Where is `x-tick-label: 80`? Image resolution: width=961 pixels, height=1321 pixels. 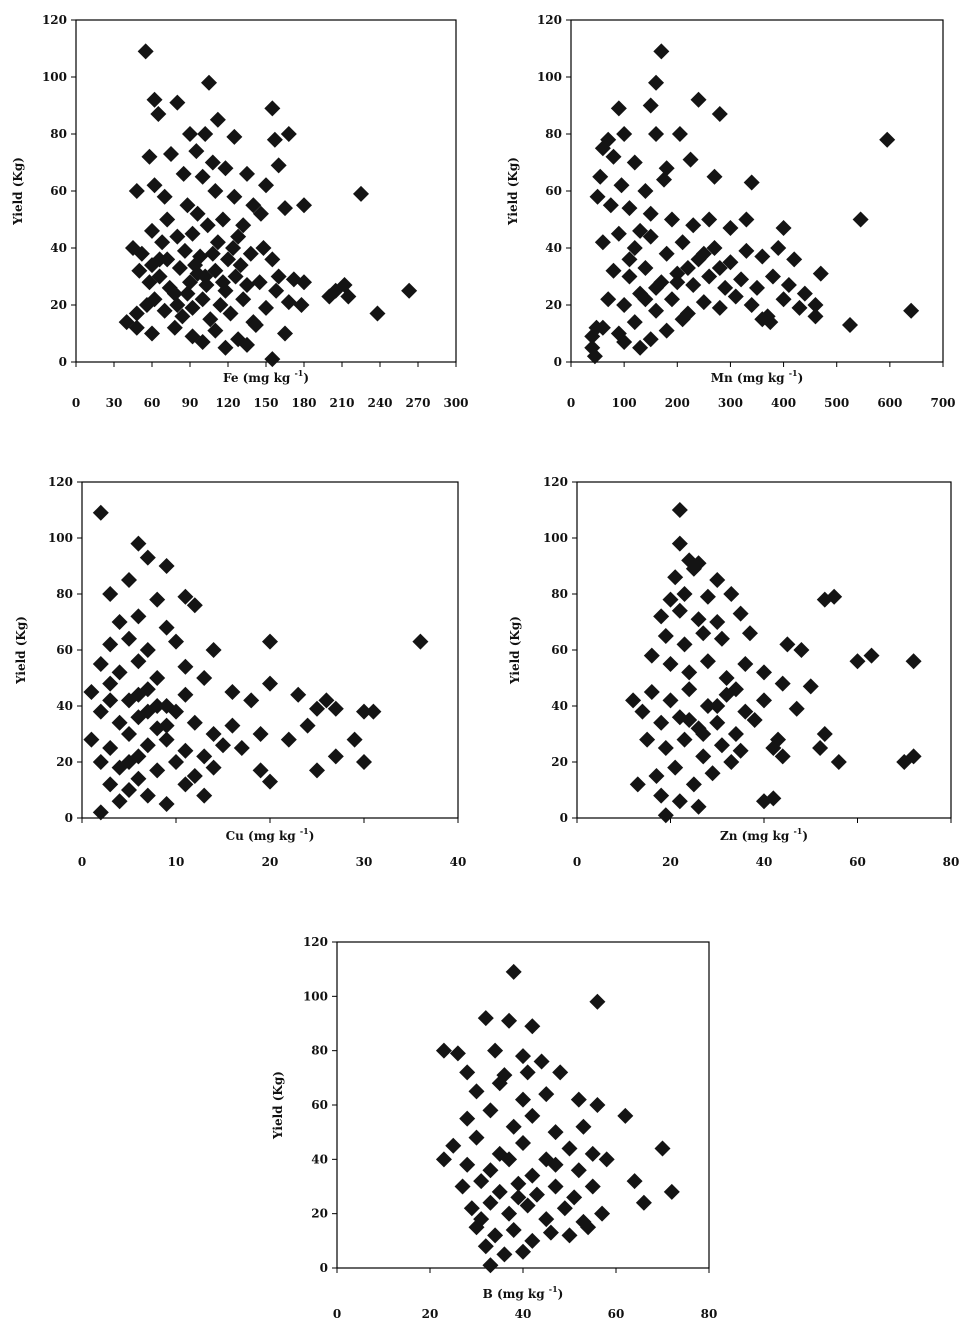
x-tick-label: 80 is located at coordinates (951, 862).